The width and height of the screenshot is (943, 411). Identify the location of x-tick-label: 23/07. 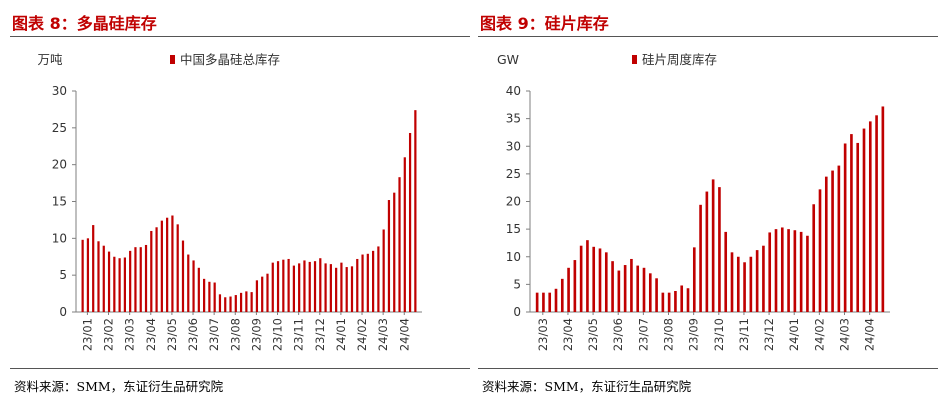
(214, 334).